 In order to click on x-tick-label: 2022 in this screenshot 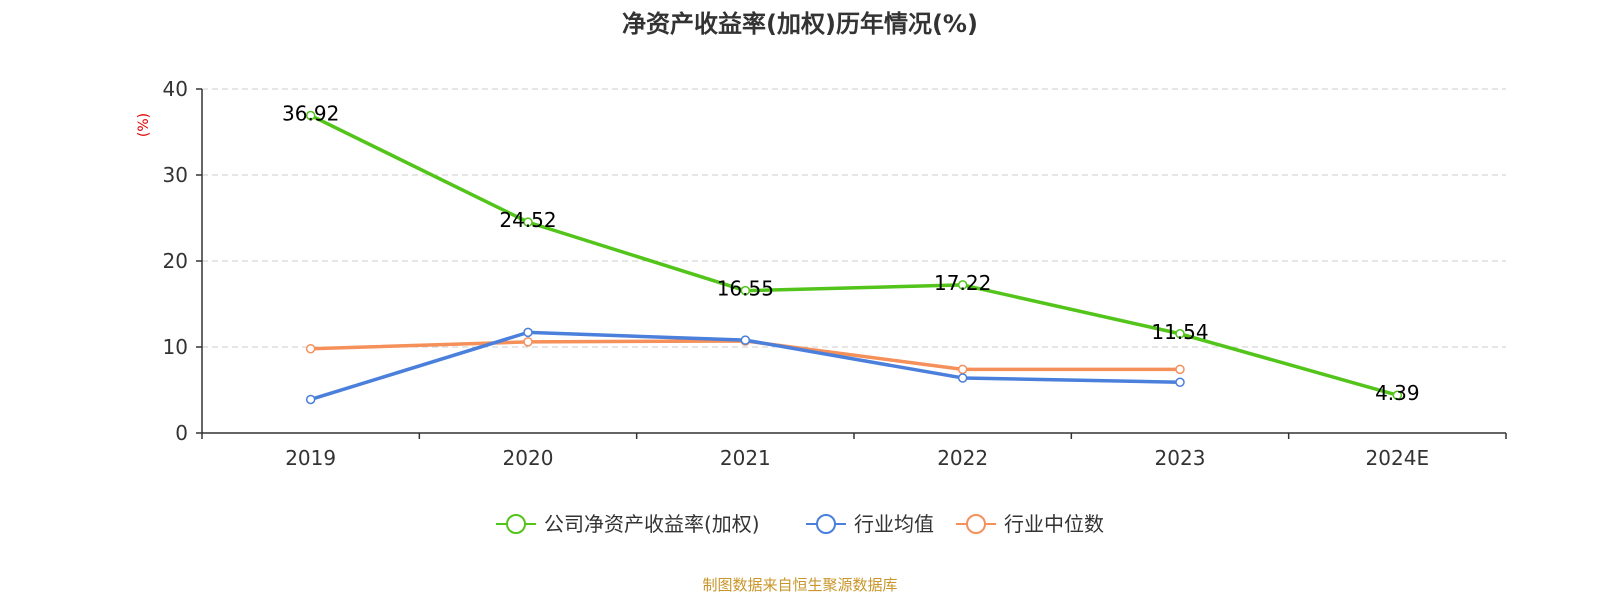, I will do `click(962, 458)`.